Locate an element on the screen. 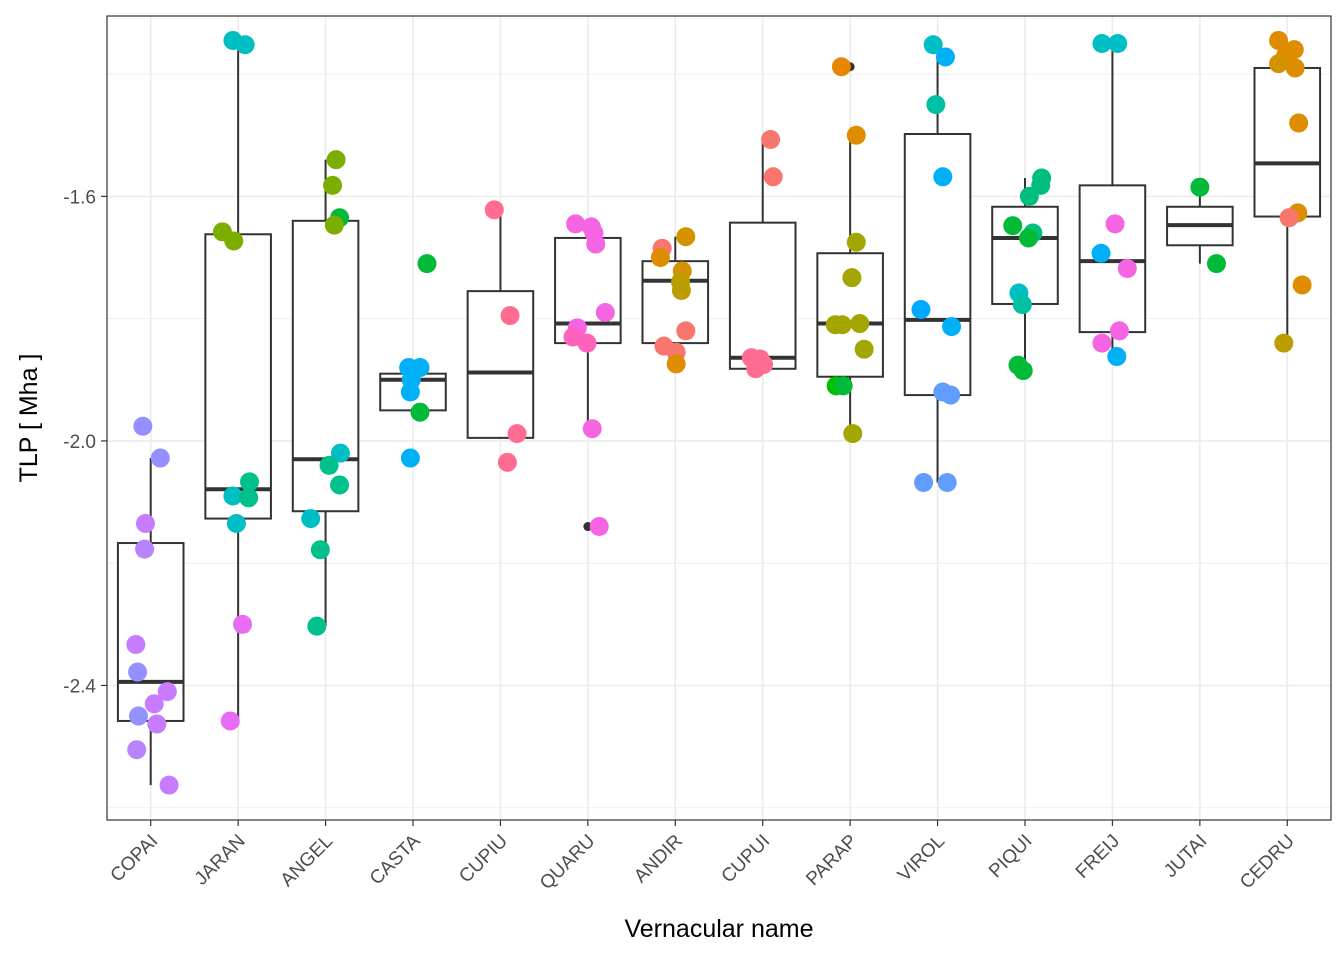 The image size is (1344, 960). x-tick-label: COPAI is located at coordinates (135, 859).